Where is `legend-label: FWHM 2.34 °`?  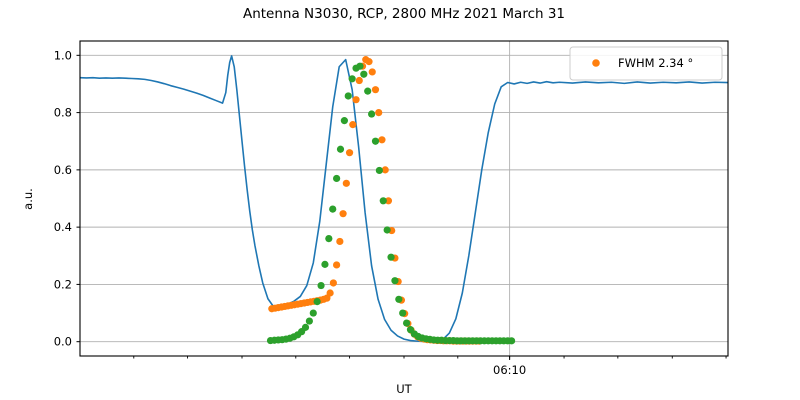 legend-label: FWHM 2.34 ° is located at coordinates (655, 63).